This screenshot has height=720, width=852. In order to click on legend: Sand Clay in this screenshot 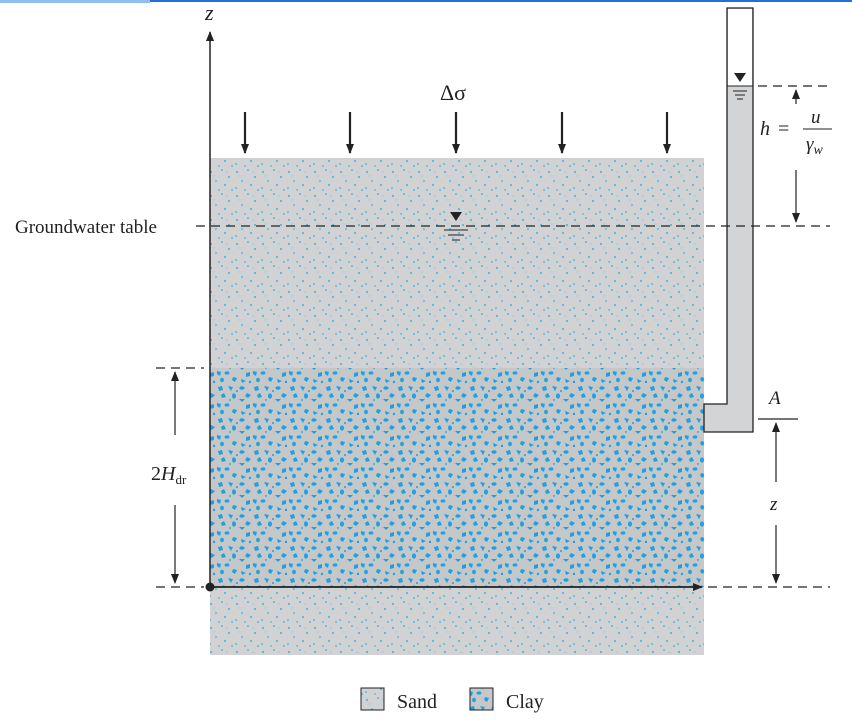, I will do `click(452, 700)`.